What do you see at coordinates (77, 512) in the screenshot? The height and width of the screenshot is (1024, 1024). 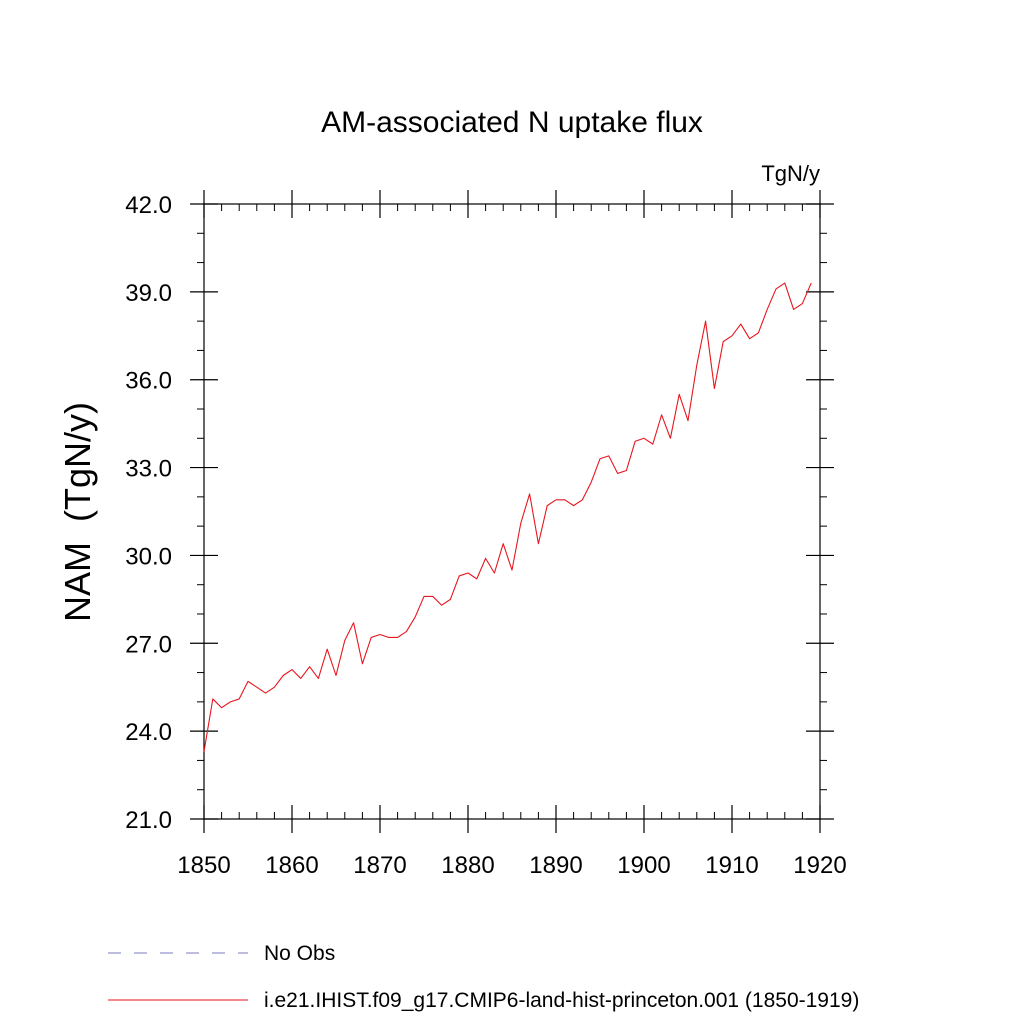 I see `y-axis-label: NAM (TgN/y)` at bounding box center [77, 512].